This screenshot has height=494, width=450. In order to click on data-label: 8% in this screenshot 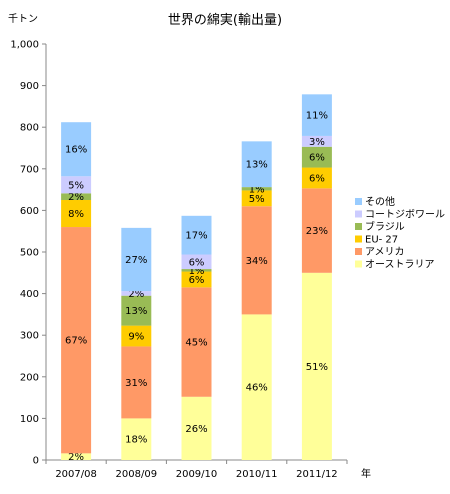, I will do `click(76, 214)`.